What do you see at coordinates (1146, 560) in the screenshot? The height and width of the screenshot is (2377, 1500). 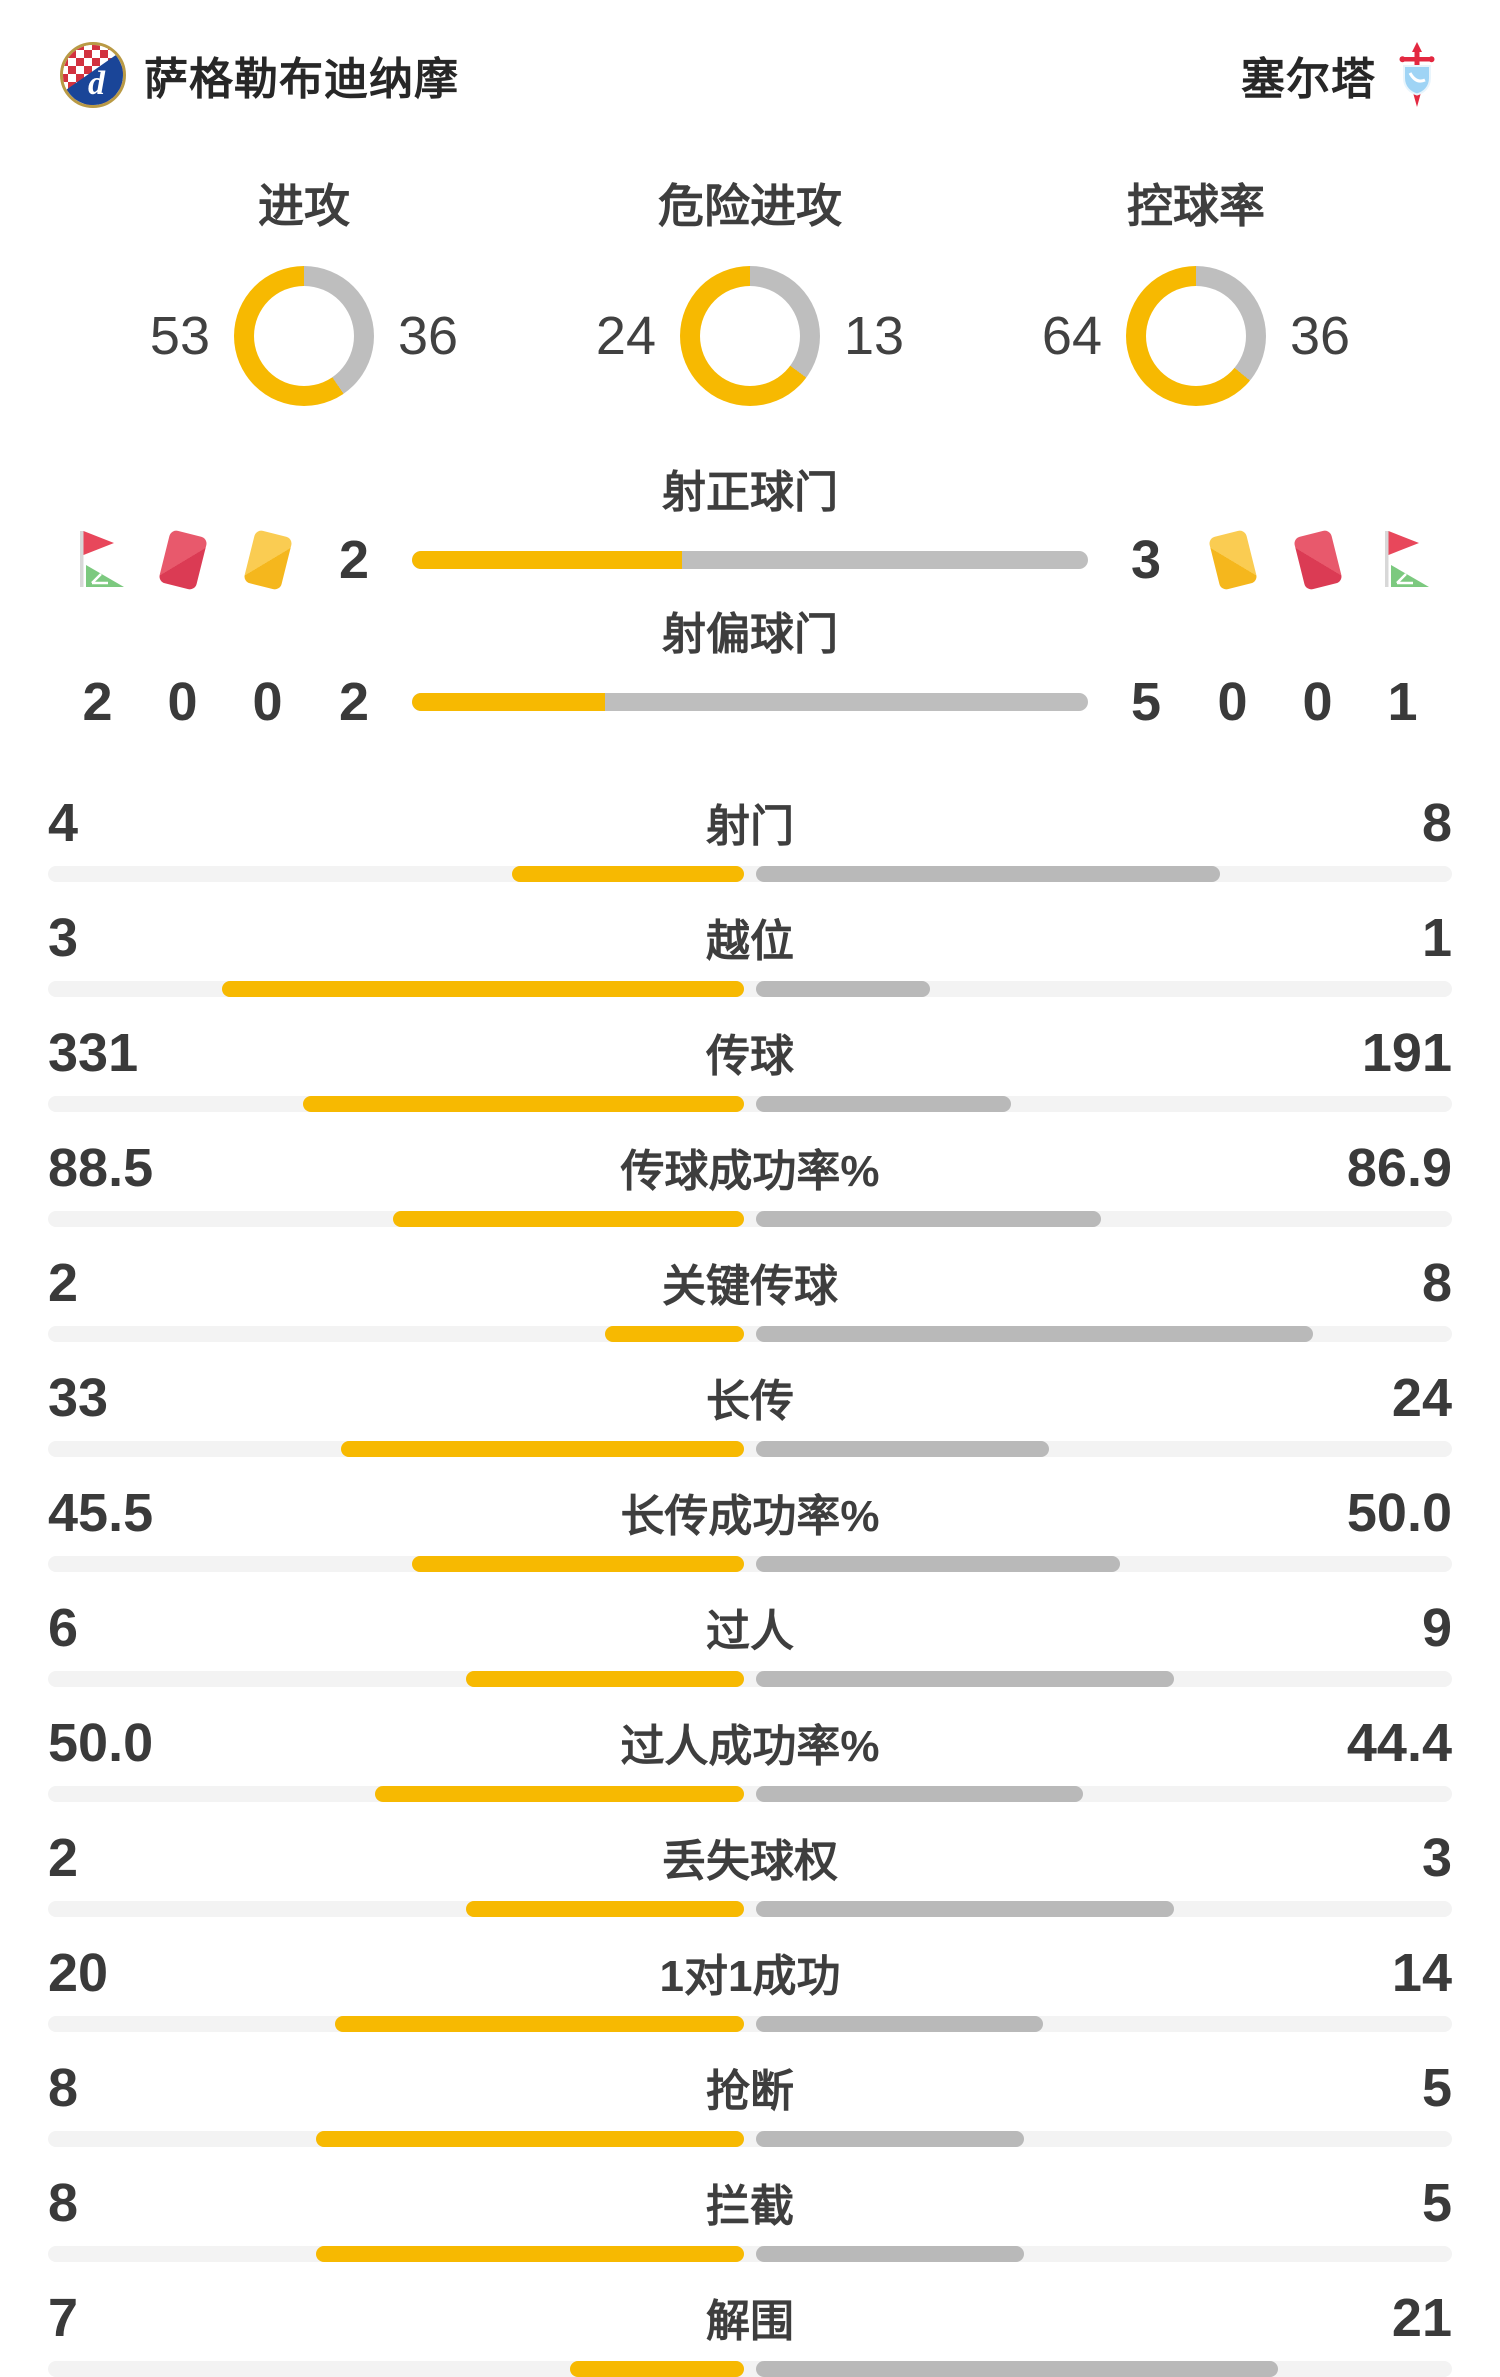 I see `shots-on-target-away-value: 3` at bounding box center [1146, 560].